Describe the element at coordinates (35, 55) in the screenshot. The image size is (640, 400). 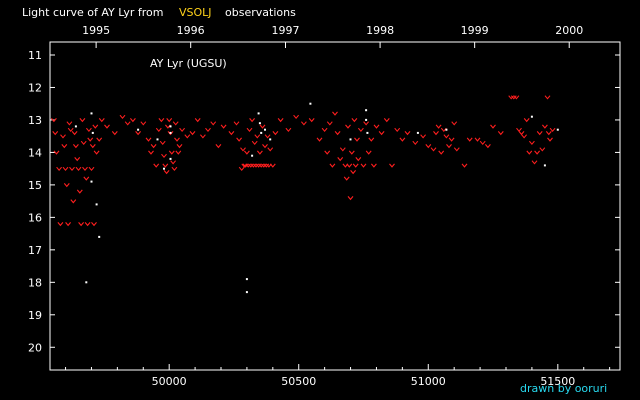
I see `y-tick-label: 11` at that location.